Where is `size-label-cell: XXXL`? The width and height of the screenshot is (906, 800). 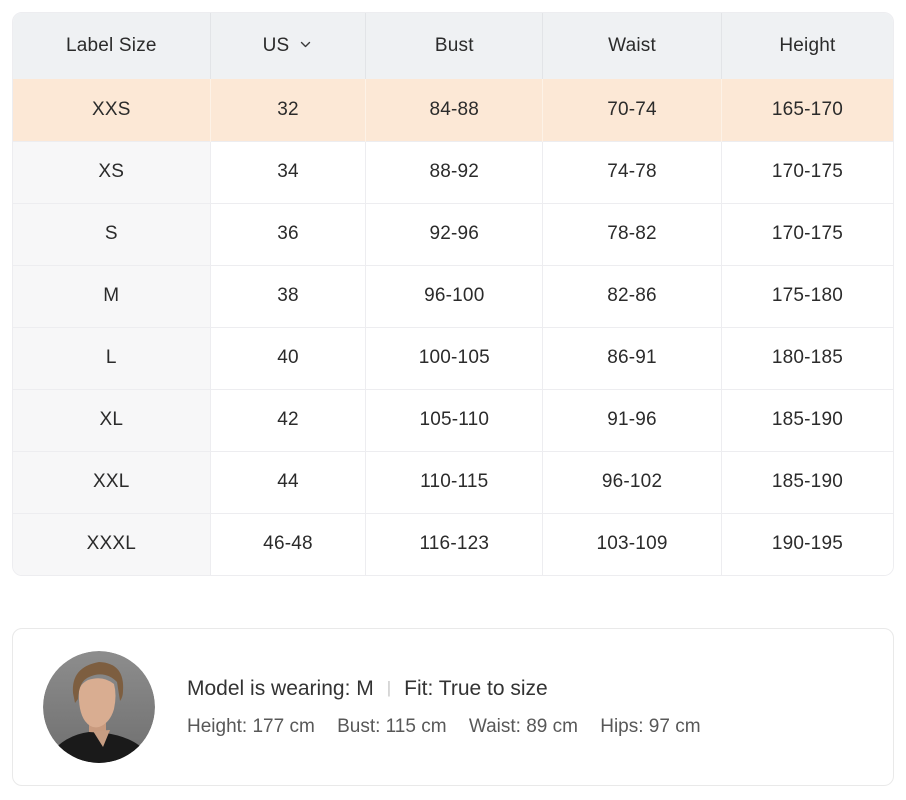
size-label-cell: XXXL is located at coordinates (112, 543).